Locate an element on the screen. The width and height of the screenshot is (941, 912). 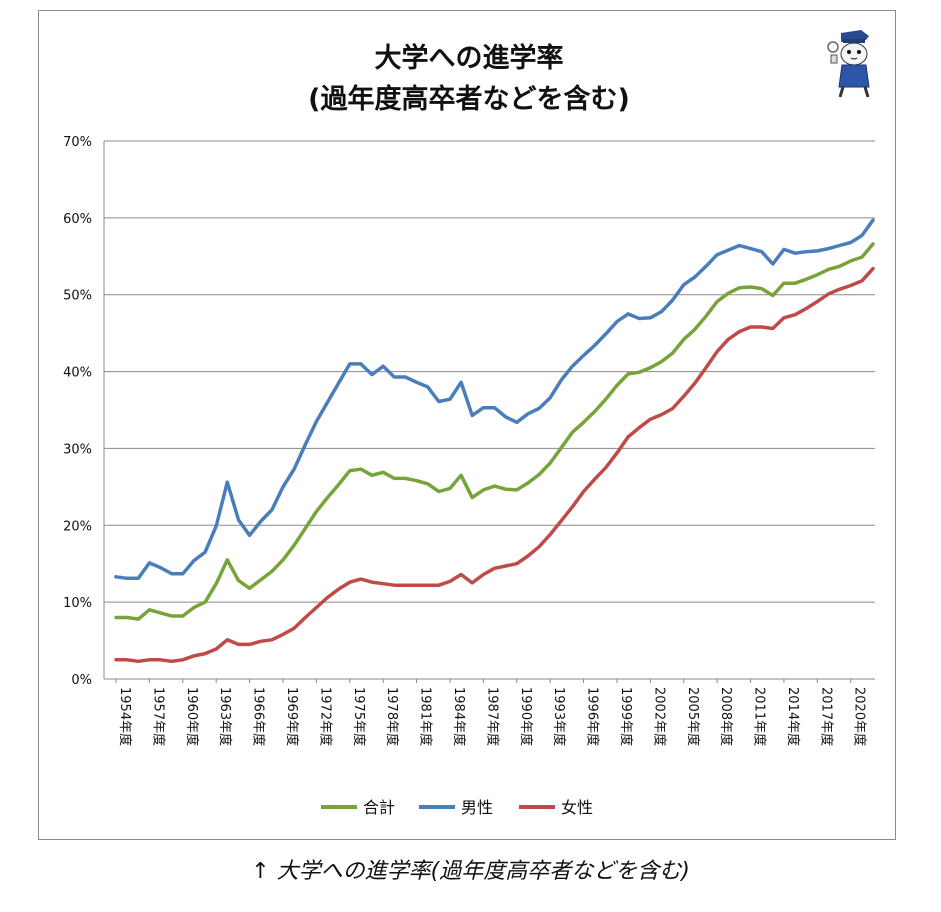
x-tick-label: 2002年度 is located at coordinates (659, 716).